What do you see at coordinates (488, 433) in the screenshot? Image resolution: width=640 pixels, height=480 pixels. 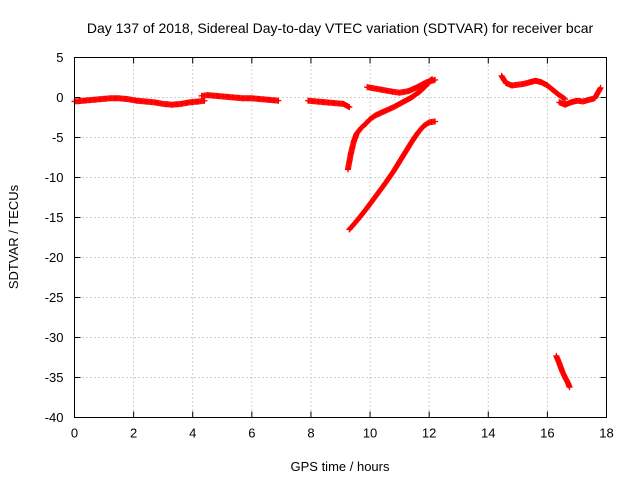 I see `x-tick-label: 14` at bounding box center [488, 433].